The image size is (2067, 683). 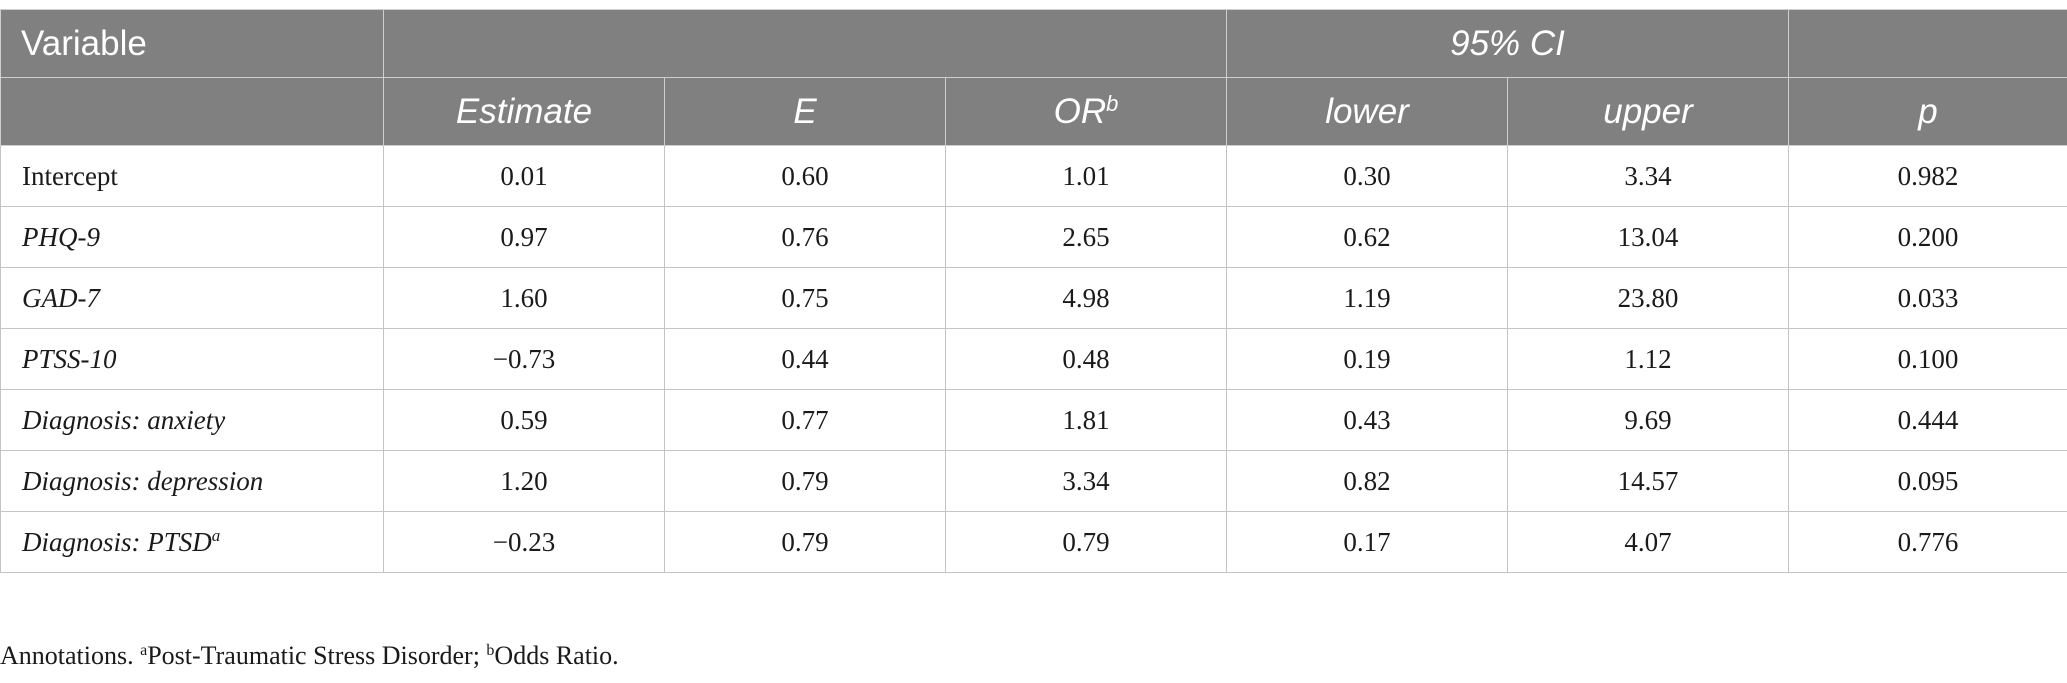 What do you see at coordinates (70, 175) in the screenshot?
I see `variable-label: Intercept` at bounding box center [70, 175].